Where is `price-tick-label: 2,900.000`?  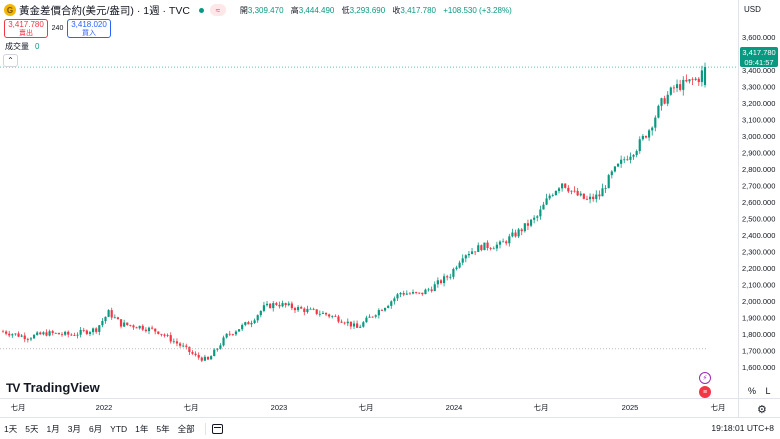 price-tick-label: 2,900.000 is located at coordinates (758, 153).